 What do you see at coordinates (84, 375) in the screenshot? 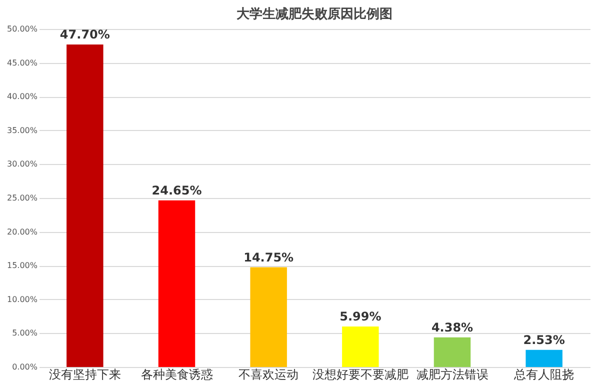
I see `x-tick-label: 没有坚持下来` at bounding box center [84, 375].